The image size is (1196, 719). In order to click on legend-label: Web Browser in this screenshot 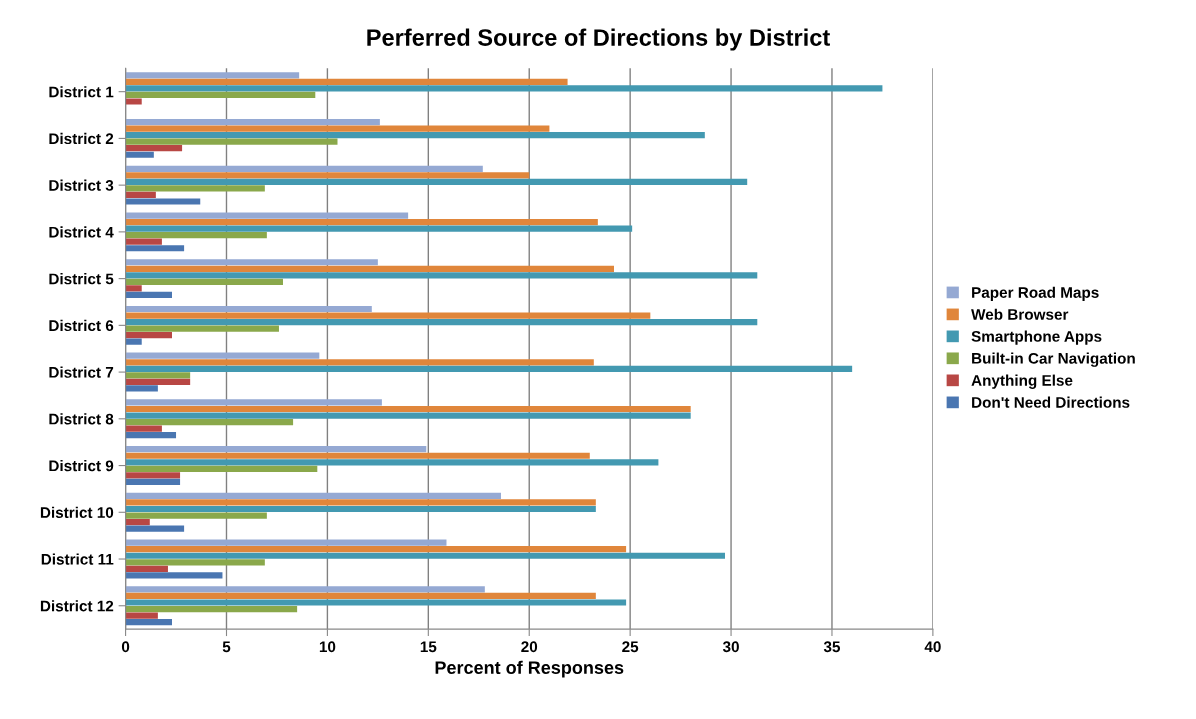, I will do `click(1020, 314)`.